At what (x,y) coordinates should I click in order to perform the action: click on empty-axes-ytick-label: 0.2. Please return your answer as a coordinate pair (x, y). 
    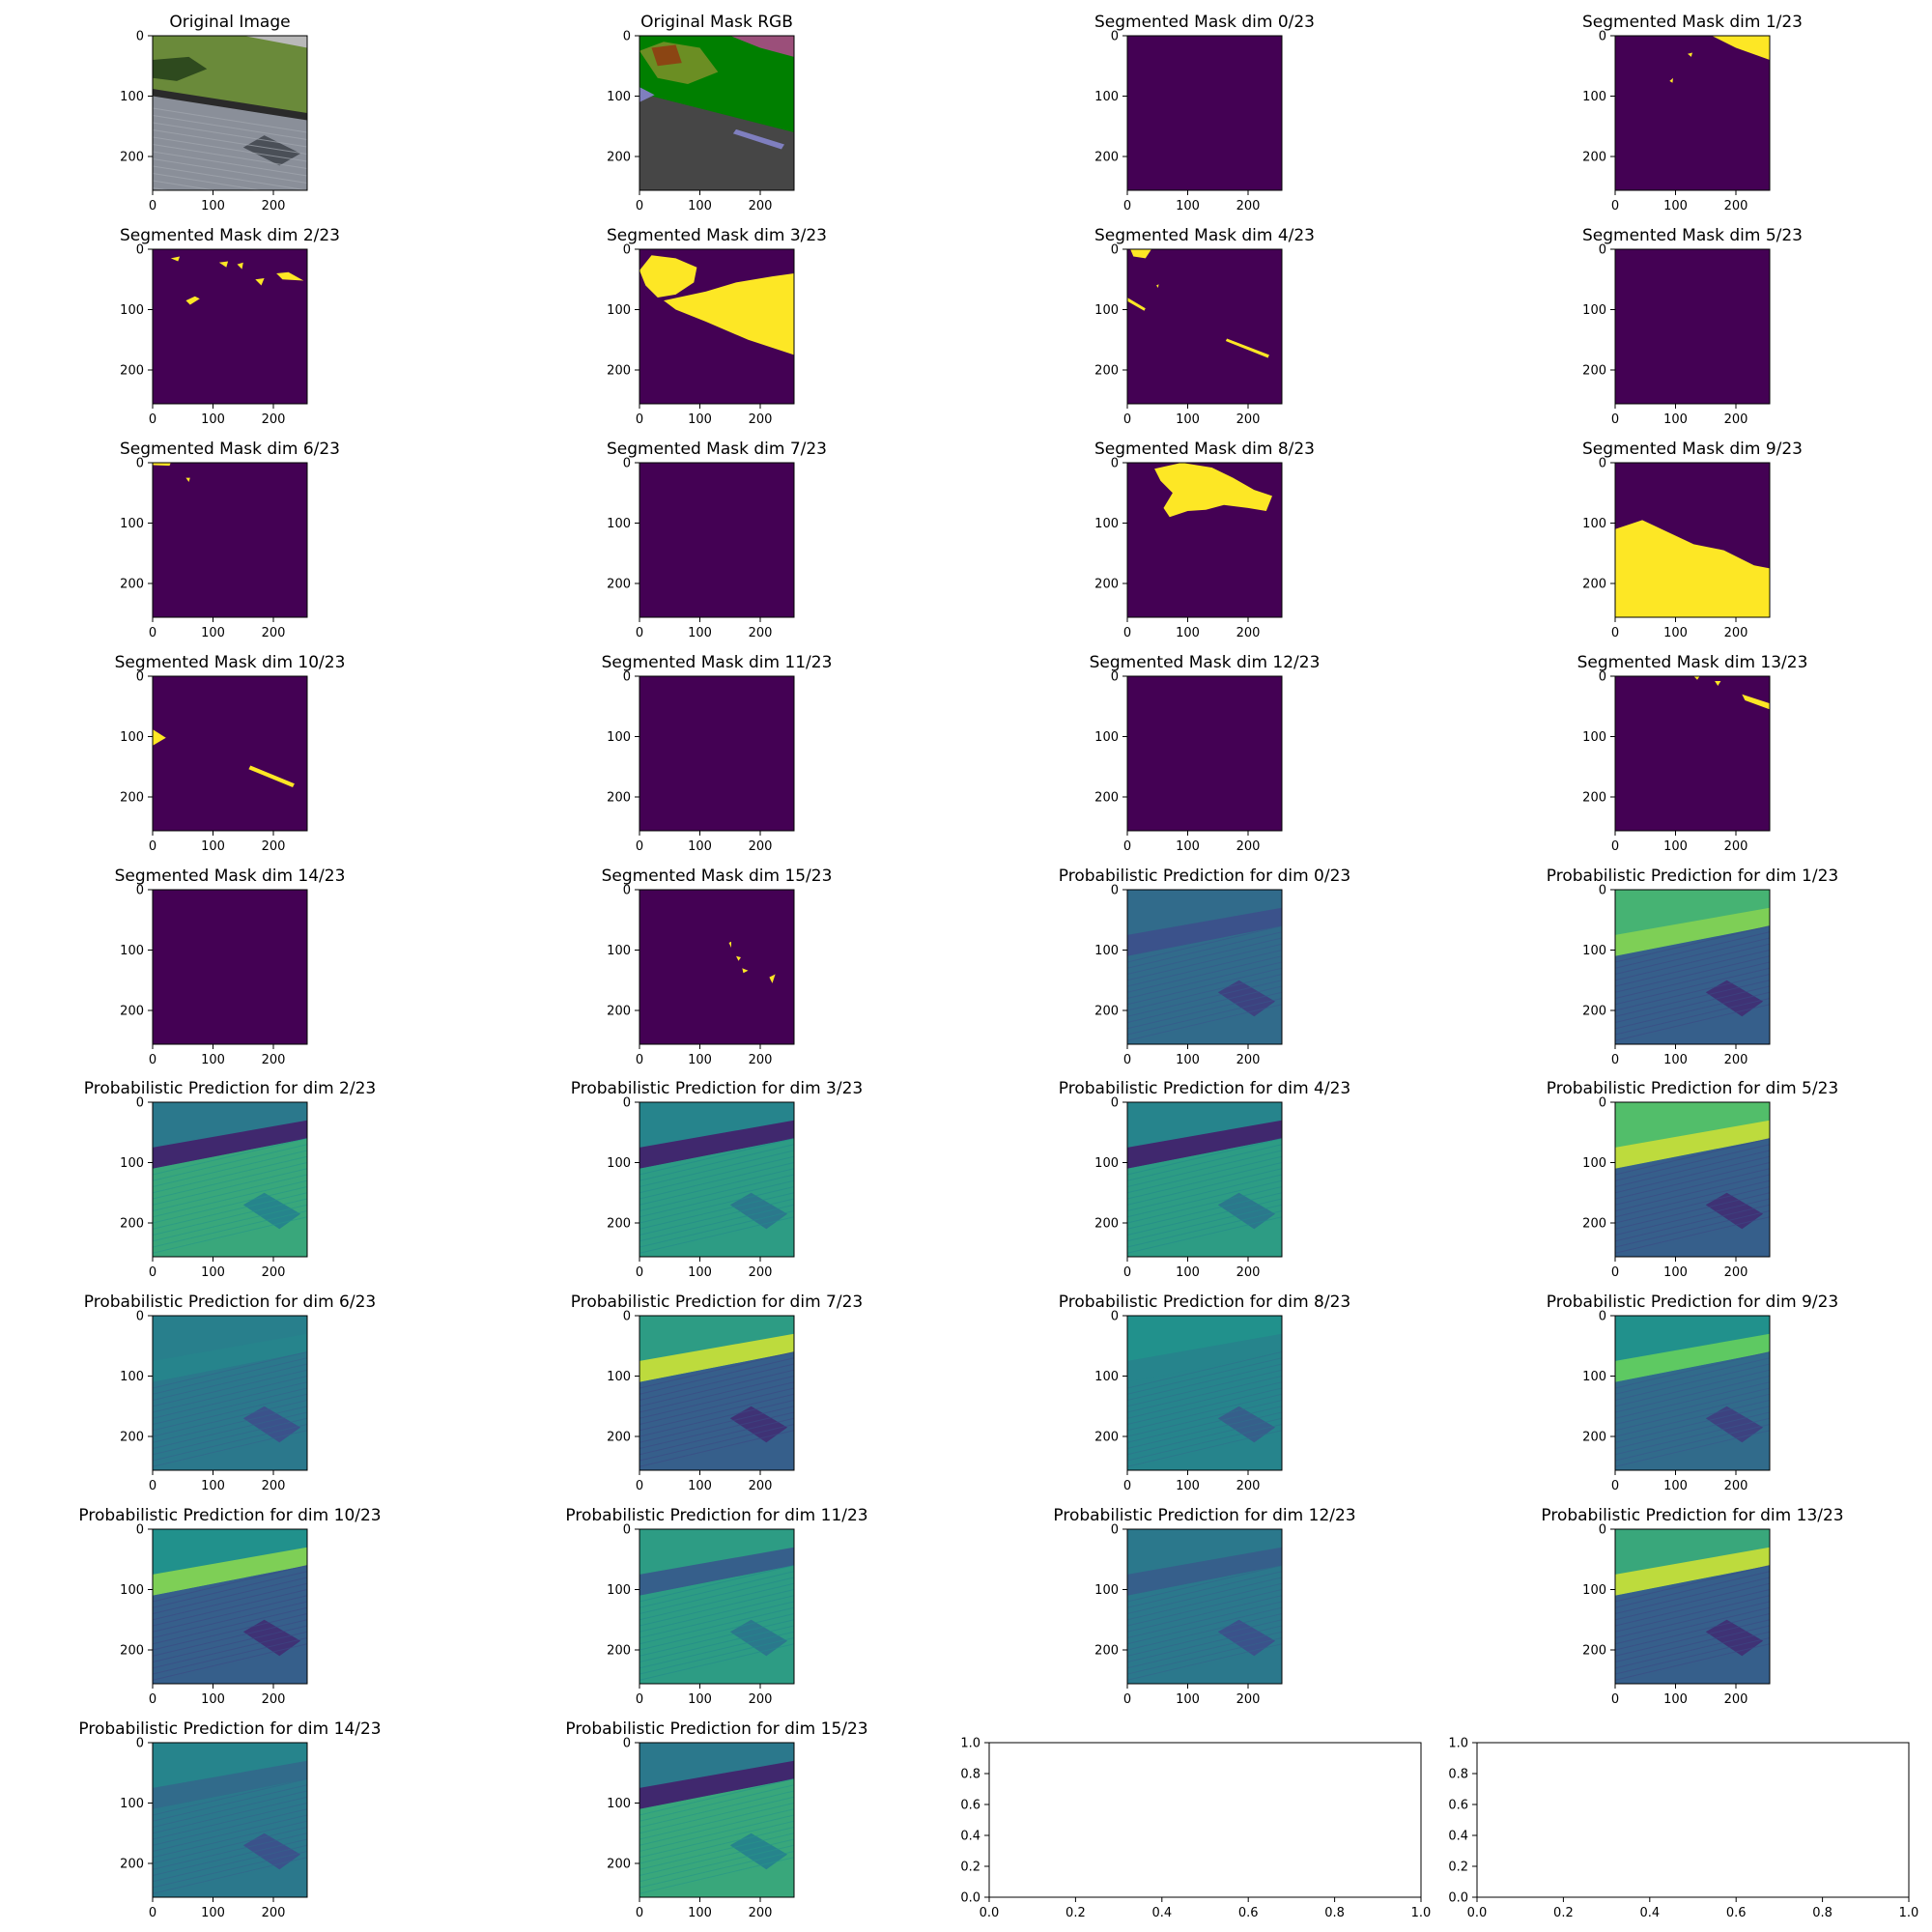
    Looking at the image, I should click on (970, 1868).